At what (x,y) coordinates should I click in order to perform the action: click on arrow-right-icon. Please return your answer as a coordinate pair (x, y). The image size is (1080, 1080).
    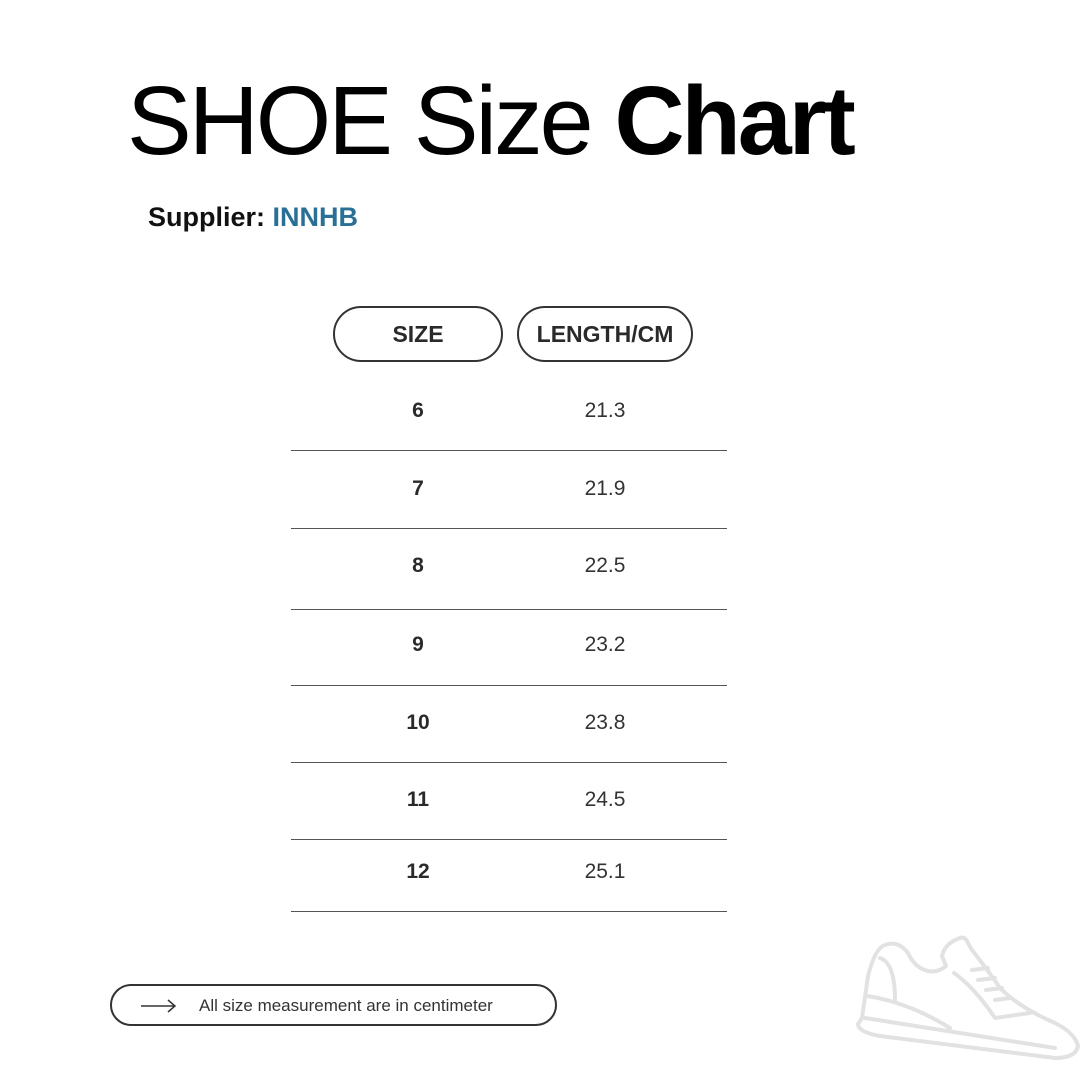
    Looking at the image, I should click on (159, 1006).